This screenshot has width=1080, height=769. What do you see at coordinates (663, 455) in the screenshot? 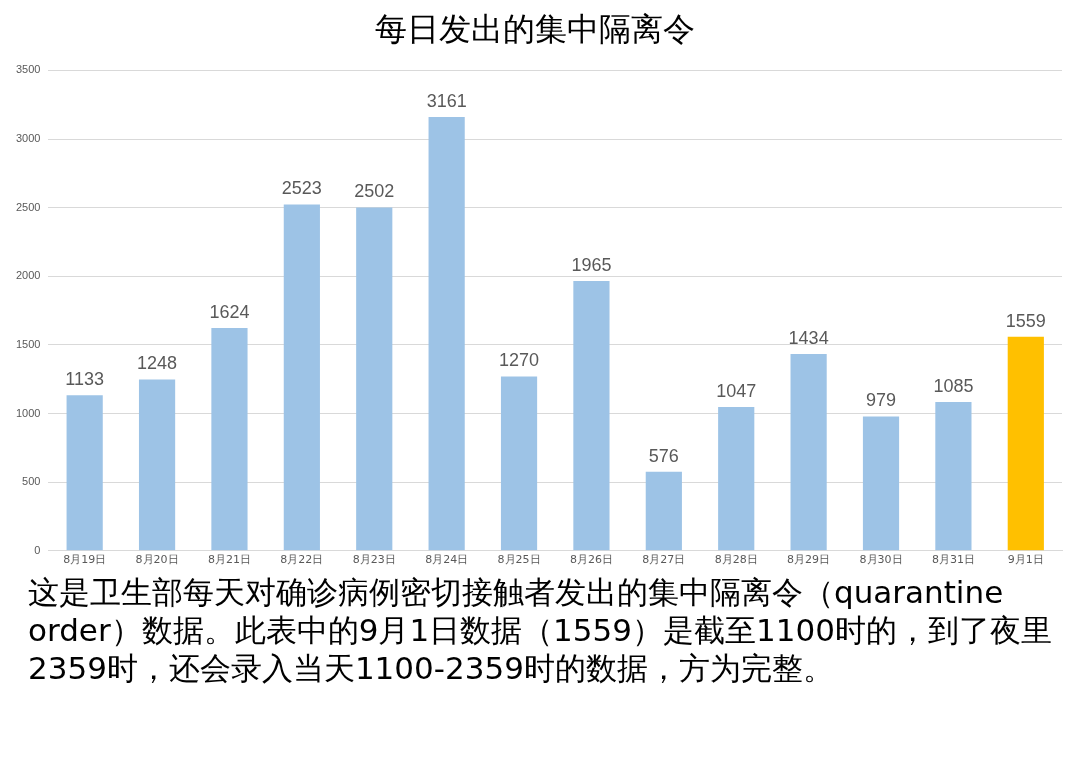
I see `data-label: 576` at bounding box center [663, 455].